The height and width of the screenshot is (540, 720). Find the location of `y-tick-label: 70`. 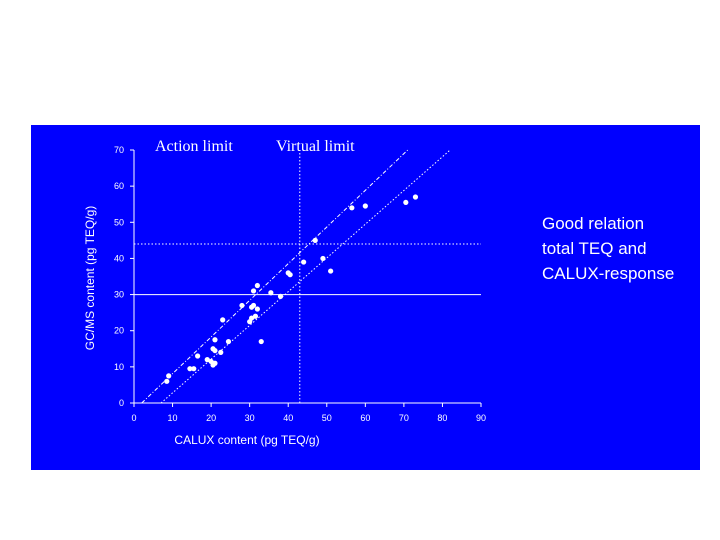

y-tick-label: 70 is located at coordinates (119, 150).